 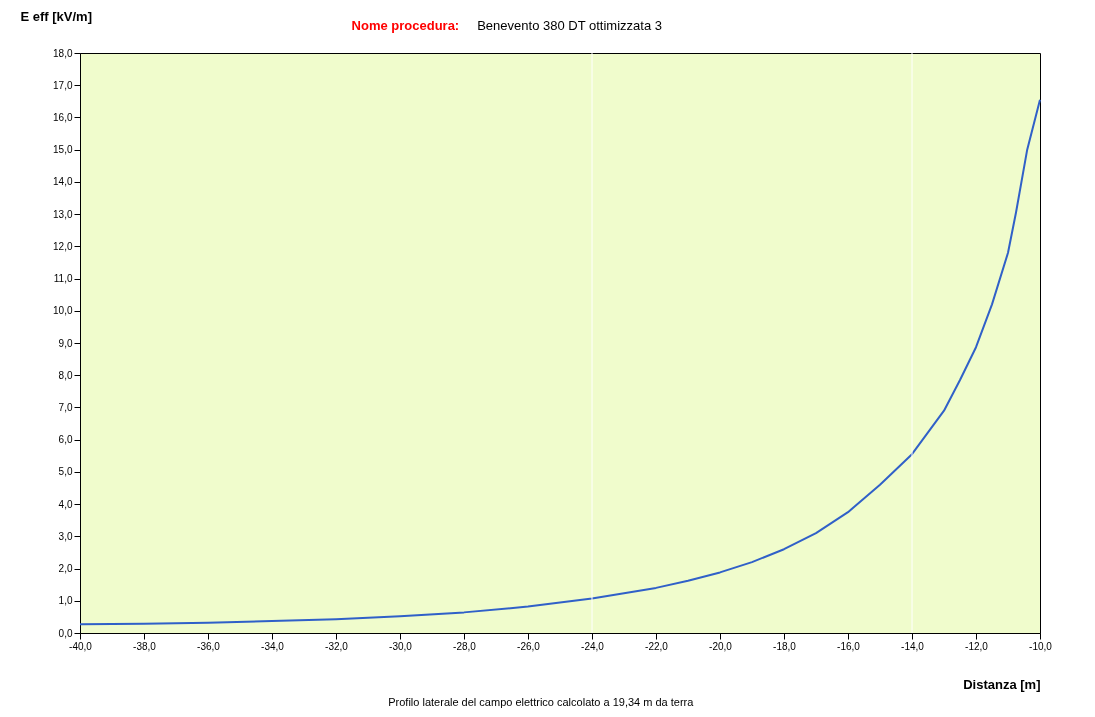 I want to click on x-tick-label: -40,0, so click(x=81, y=646).